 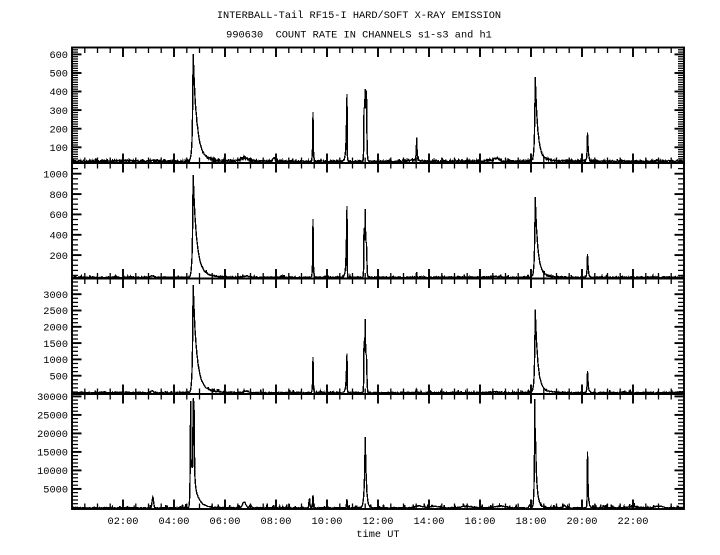 I want to click on svg-text: 1500, so click(x=55, y=345).